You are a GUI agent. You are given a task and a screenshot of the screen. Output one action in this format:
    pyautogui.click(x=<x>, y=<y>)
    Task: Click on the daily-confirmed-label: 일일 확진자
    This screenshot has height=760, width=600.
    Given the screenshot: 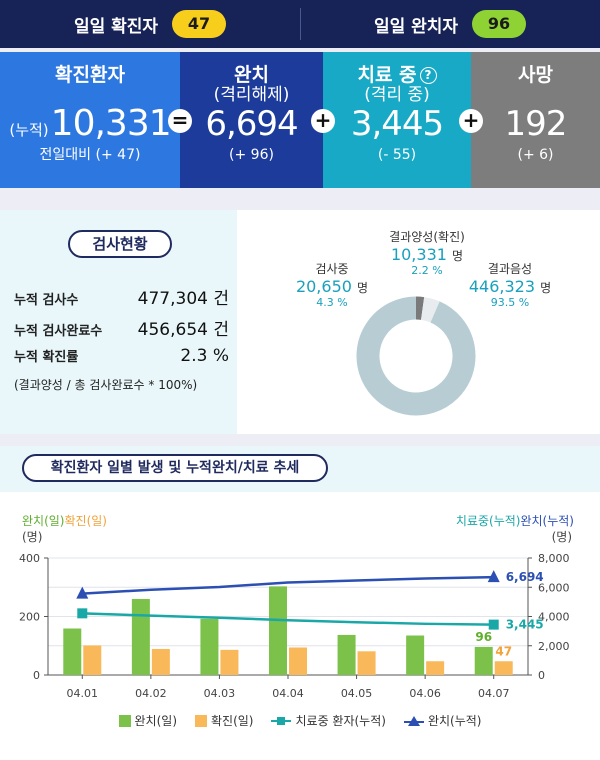 What is the action you would take?
    pyautogui.click(x=116, y=26)
    